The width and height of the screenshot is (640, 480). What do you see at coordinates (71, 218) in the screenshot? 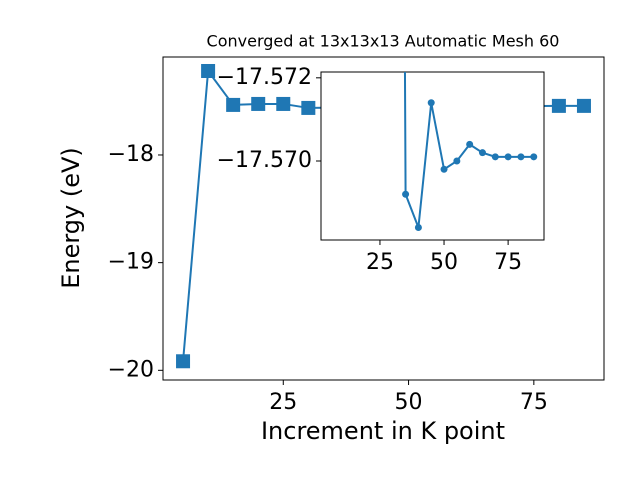
I see `y-axis-label: Energy (eV)` at bounding box center [71, 218].